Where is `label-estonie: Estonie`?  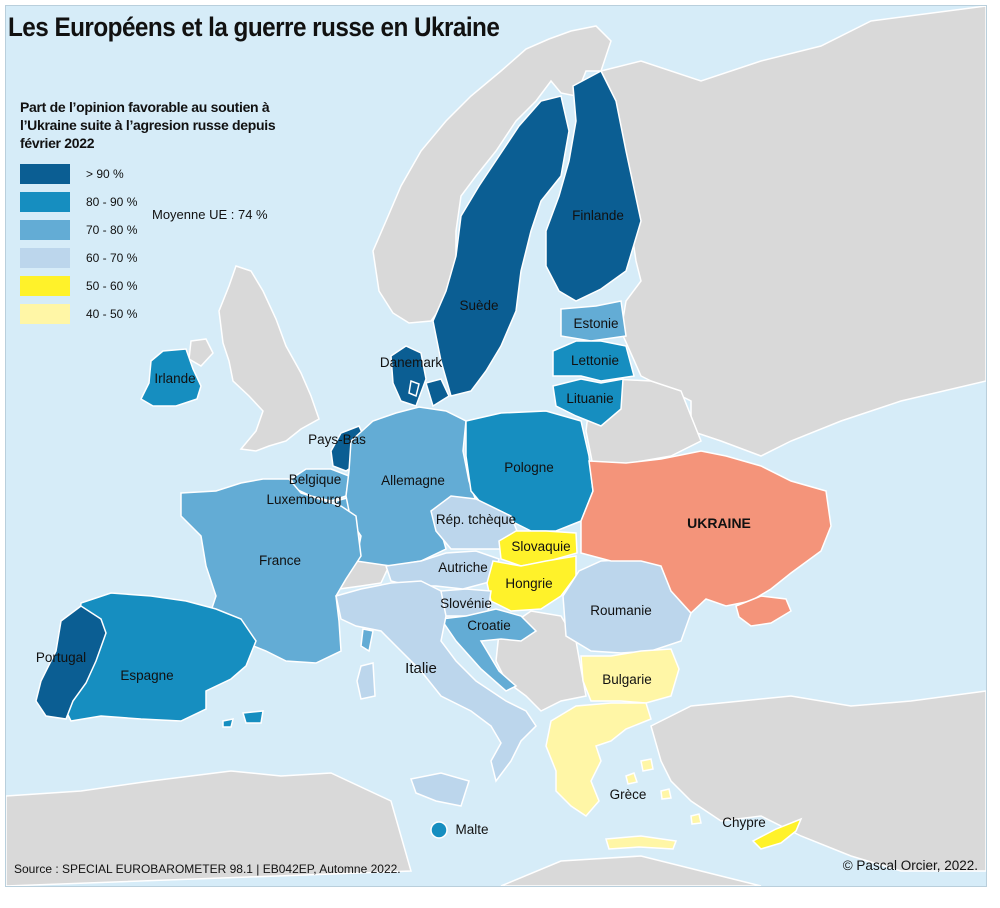 label-estonie: Estonie is located at coordinates (595, 323).